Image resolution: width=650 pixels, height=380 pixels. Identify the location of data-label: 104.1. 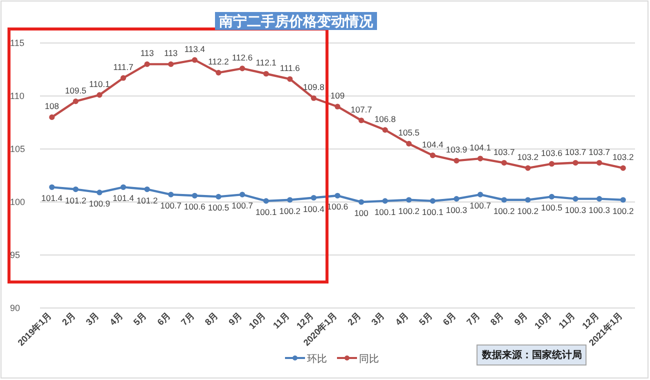
(481, 147).